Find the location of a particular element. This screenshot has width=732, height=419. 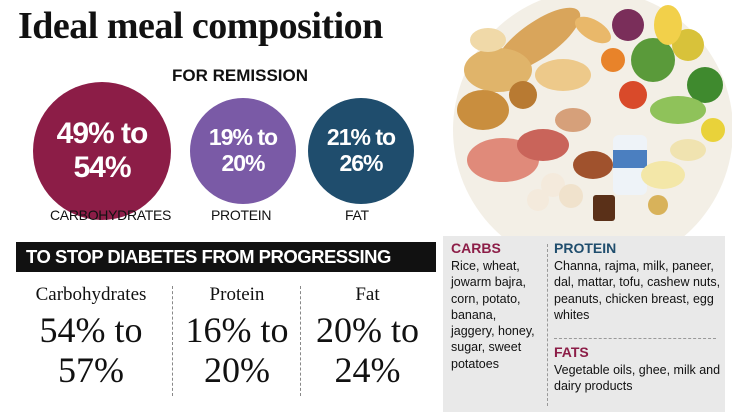

fat-remission-circle: 21% to 26% is located at coordinates (361, 151).